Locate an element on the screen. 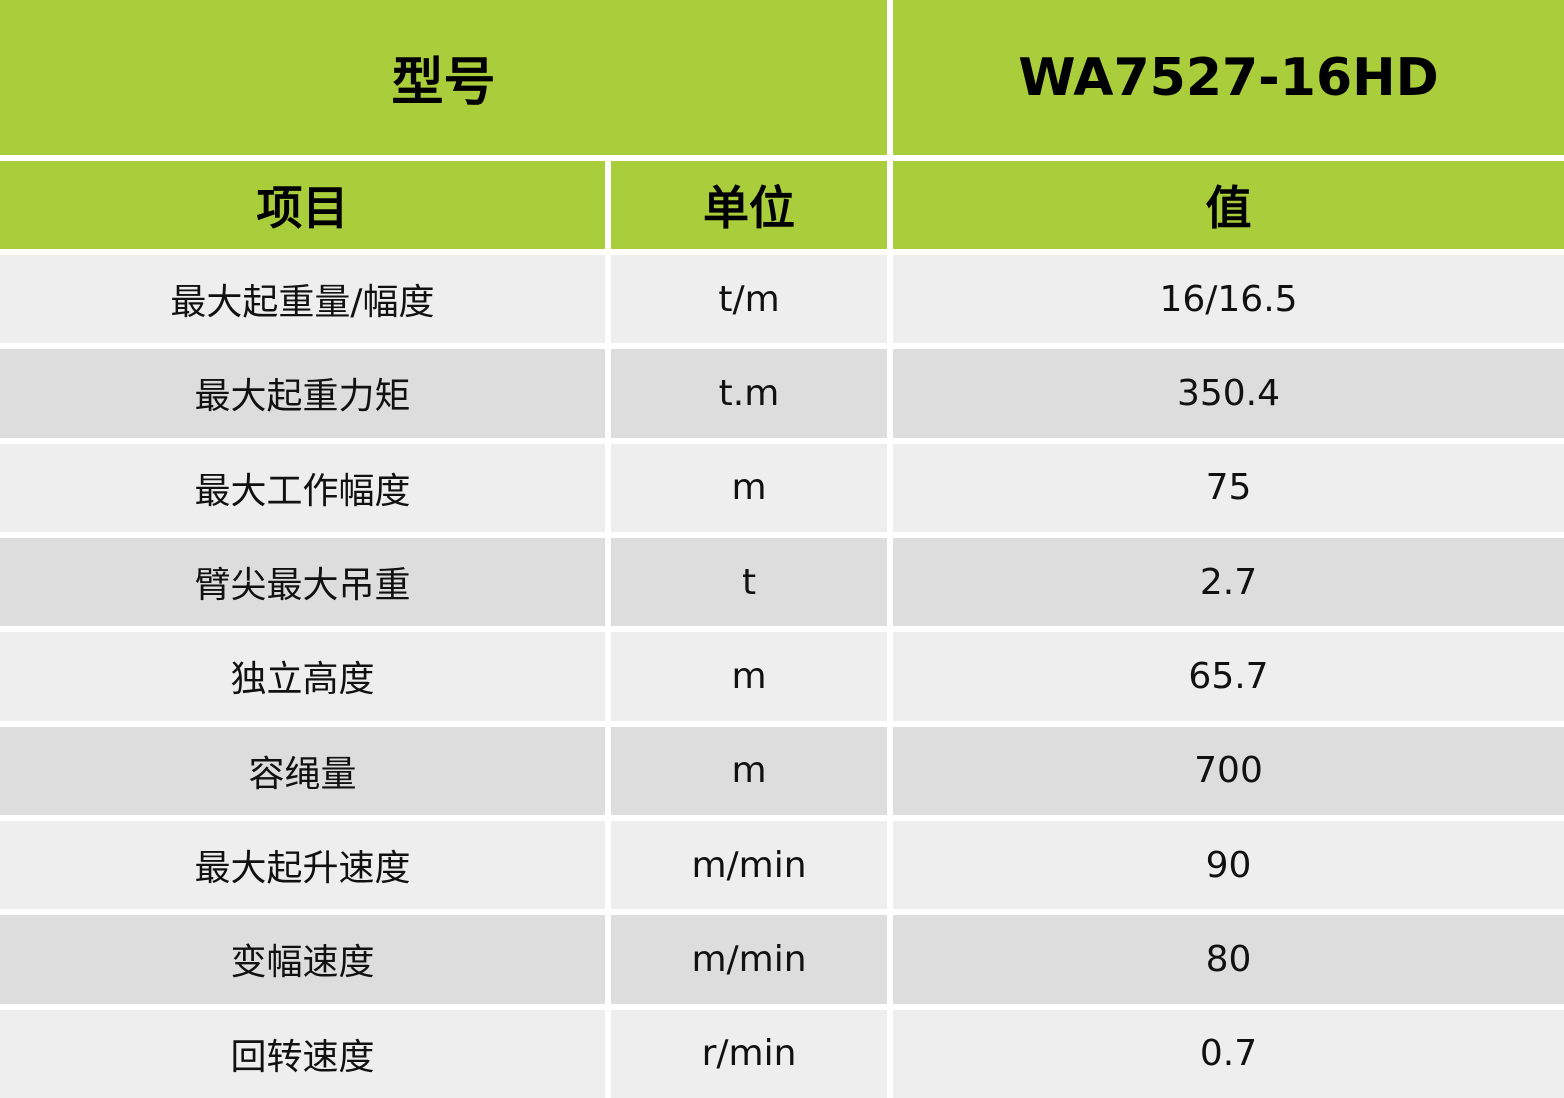 Image resolution: width=1564 pixels, height=1098 pixels. table-cell-value: 80 is located at coordinates (1228, 959).